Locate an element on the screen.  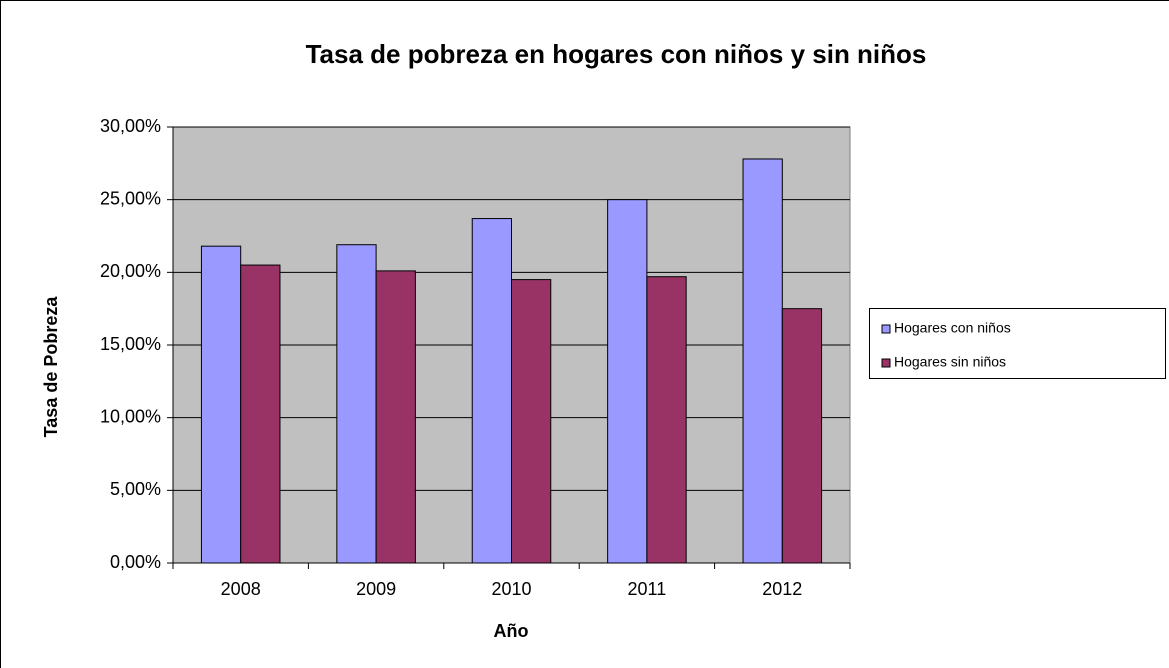
y-tick-label: 20,00% is located at coordinates (130, 271).